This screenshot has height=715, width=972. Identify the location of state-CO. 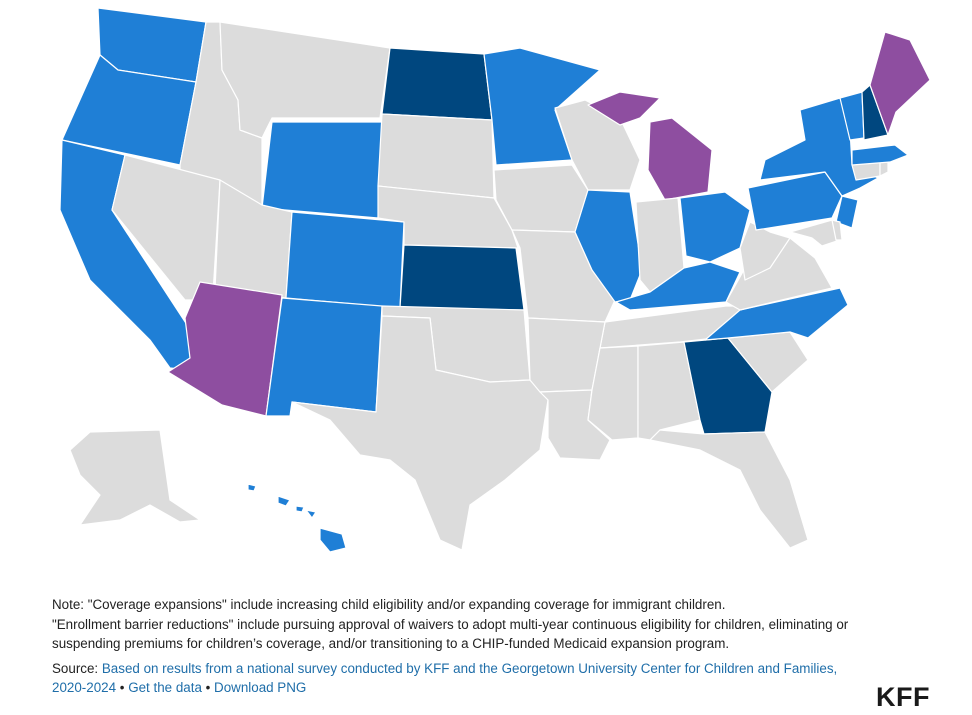
(345, 260).